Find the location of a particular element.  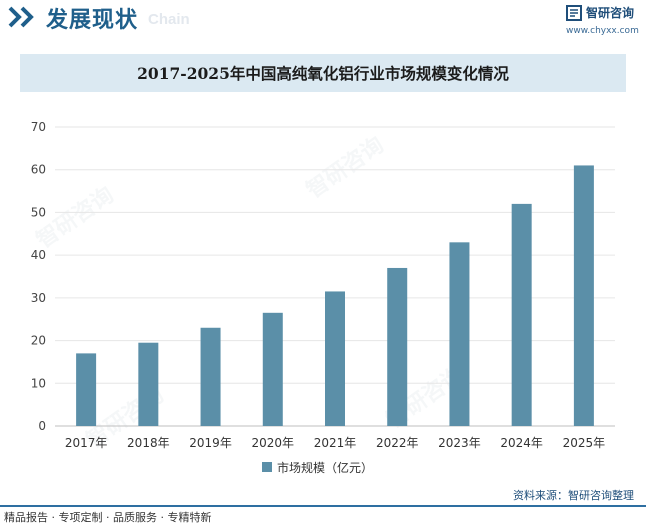

footer-divider is located at coordinates (323, 506).